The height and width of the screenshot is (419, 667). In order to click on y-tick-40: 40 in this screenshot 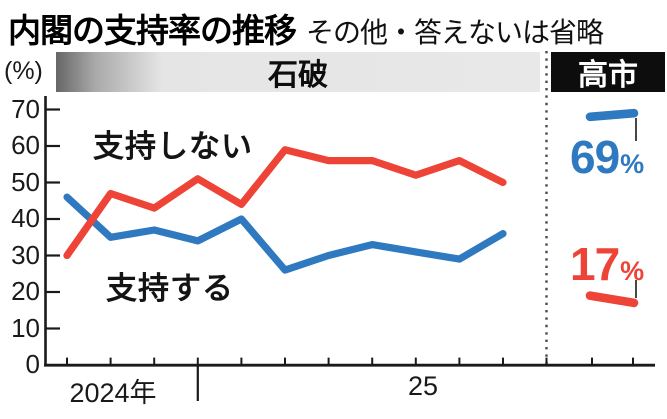, I will do `click(25, 218)`.